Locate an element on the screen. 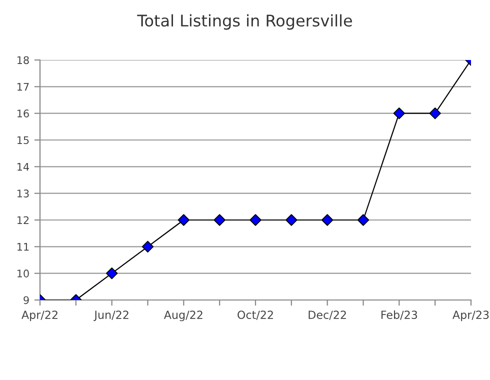 The width and height of the screenshot is (490, 380). y-tick-label: 14 is located at coordinates (23, 167).